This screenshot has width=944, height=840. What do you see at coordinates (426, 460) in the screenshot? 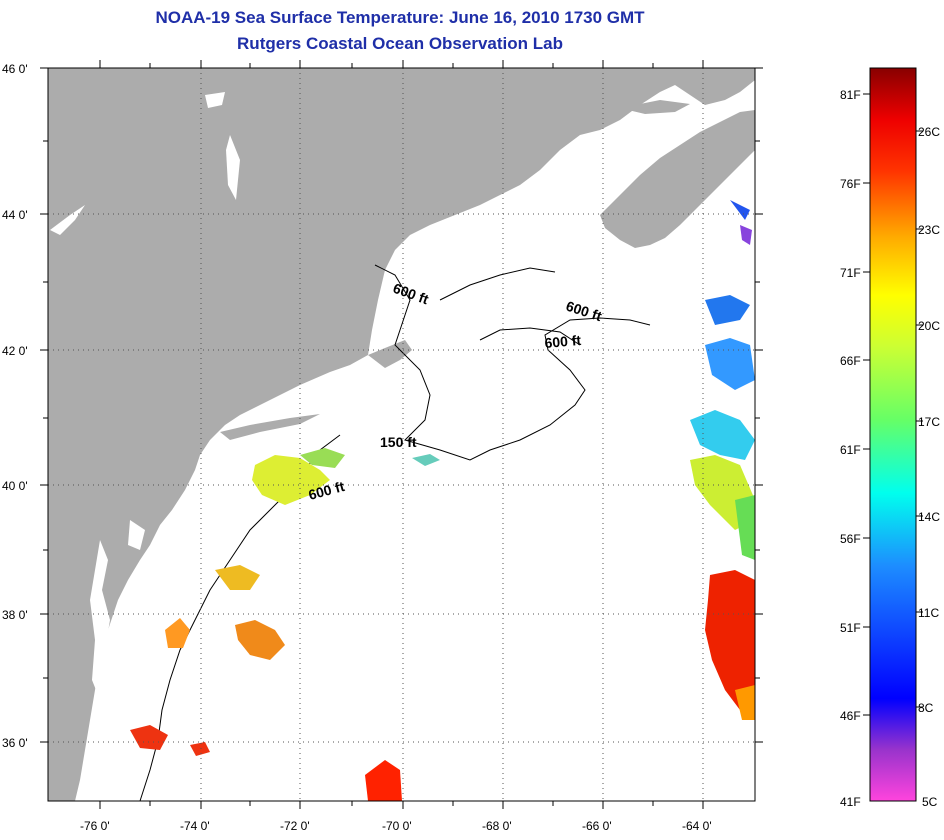
I see `sst-patch-teal` at bounding box center [426, 460].